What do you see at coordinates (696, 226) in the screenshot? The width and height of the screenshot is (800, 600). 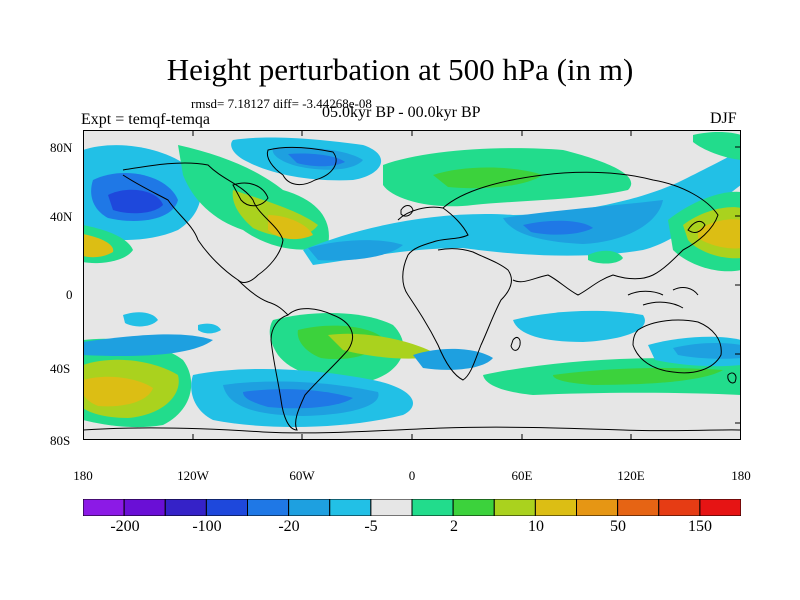 I see `japan-coast` at bounding box center [696, 226].